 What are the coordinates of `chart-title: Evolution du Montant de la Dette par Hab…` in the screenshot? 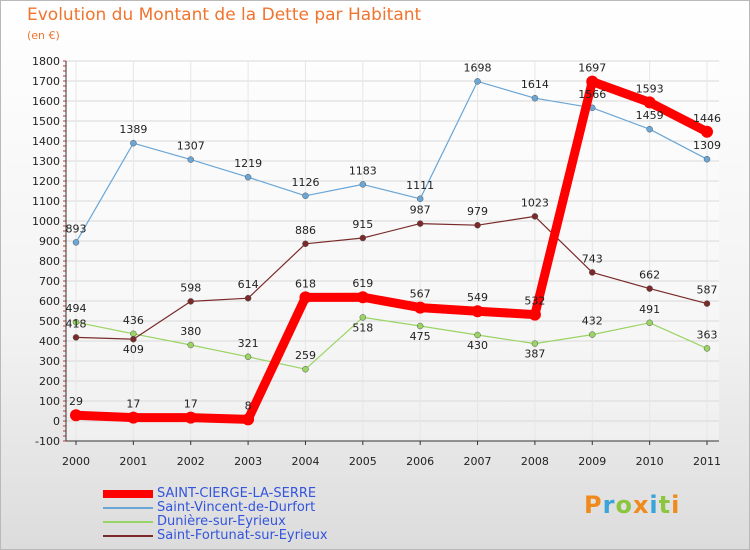 It's located at (224, 15).